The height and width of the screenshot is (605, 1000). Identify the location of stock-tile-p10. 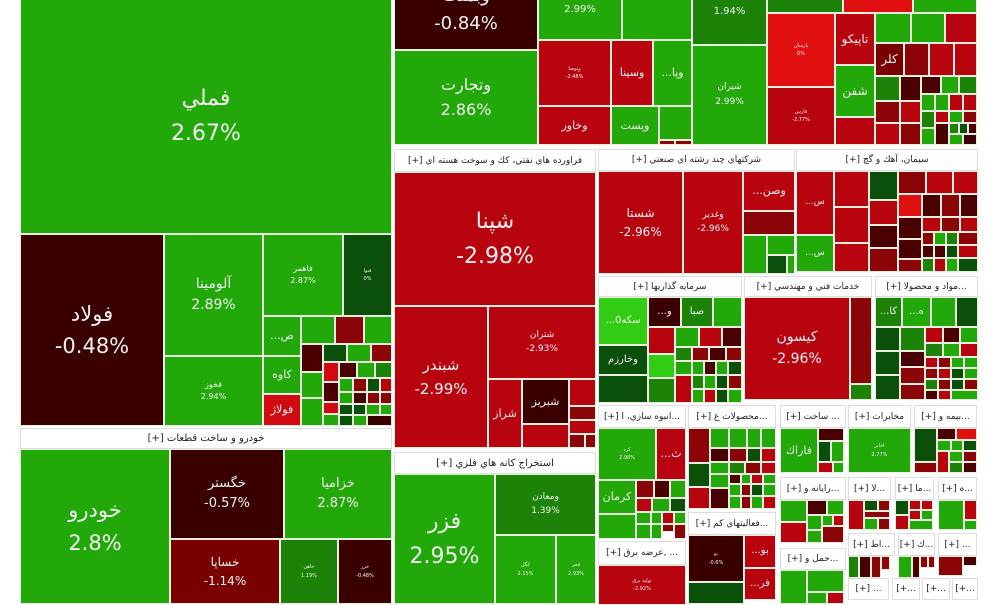
(931, 85).